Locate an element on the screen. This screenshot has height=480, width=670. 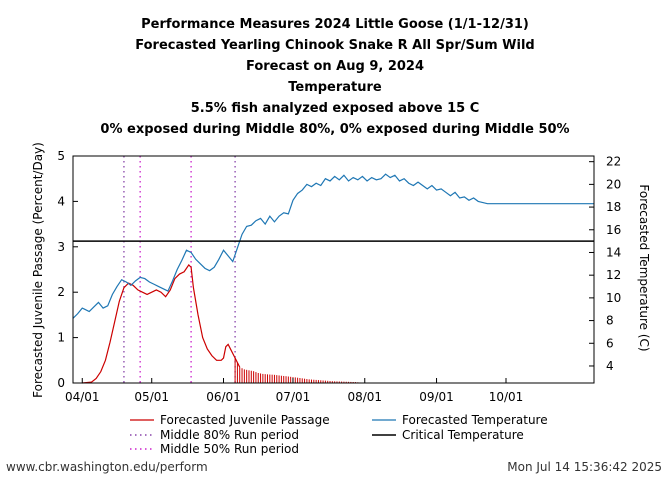
footer-url: www.cbr.washington.edu/perform is located at coordinates (107, 467).